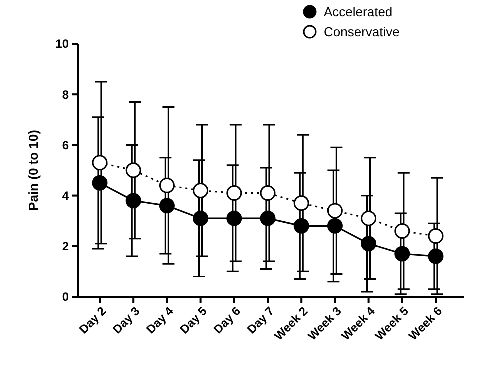 The image size is (500, 374). What do you see at coordinates (362, 32) in the screenshot?
I see `legend-label: Conservative` at bounding box center [362, 32].